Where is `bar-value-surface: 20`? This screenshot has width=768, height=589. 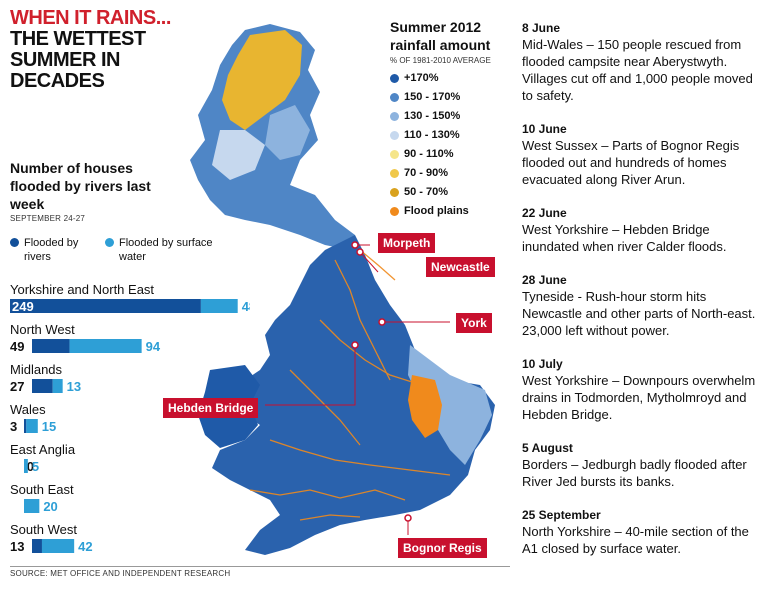
bar-value-surface: 20 is located at coordinates (50, 506).